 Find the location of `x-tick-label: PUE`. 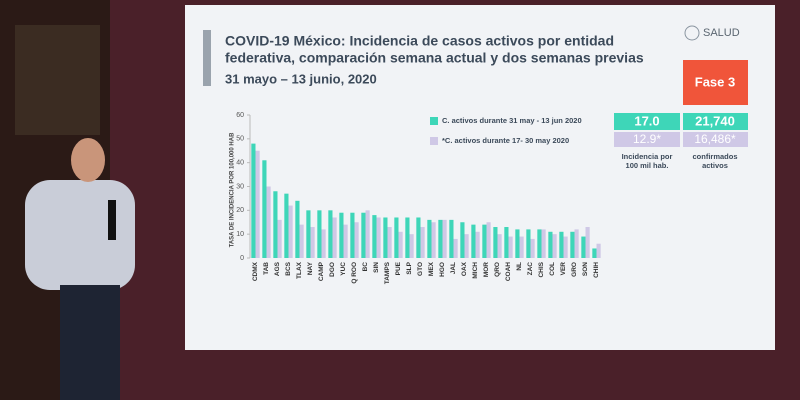

x-tick-label: PUE is located at coordinates (398, 268).